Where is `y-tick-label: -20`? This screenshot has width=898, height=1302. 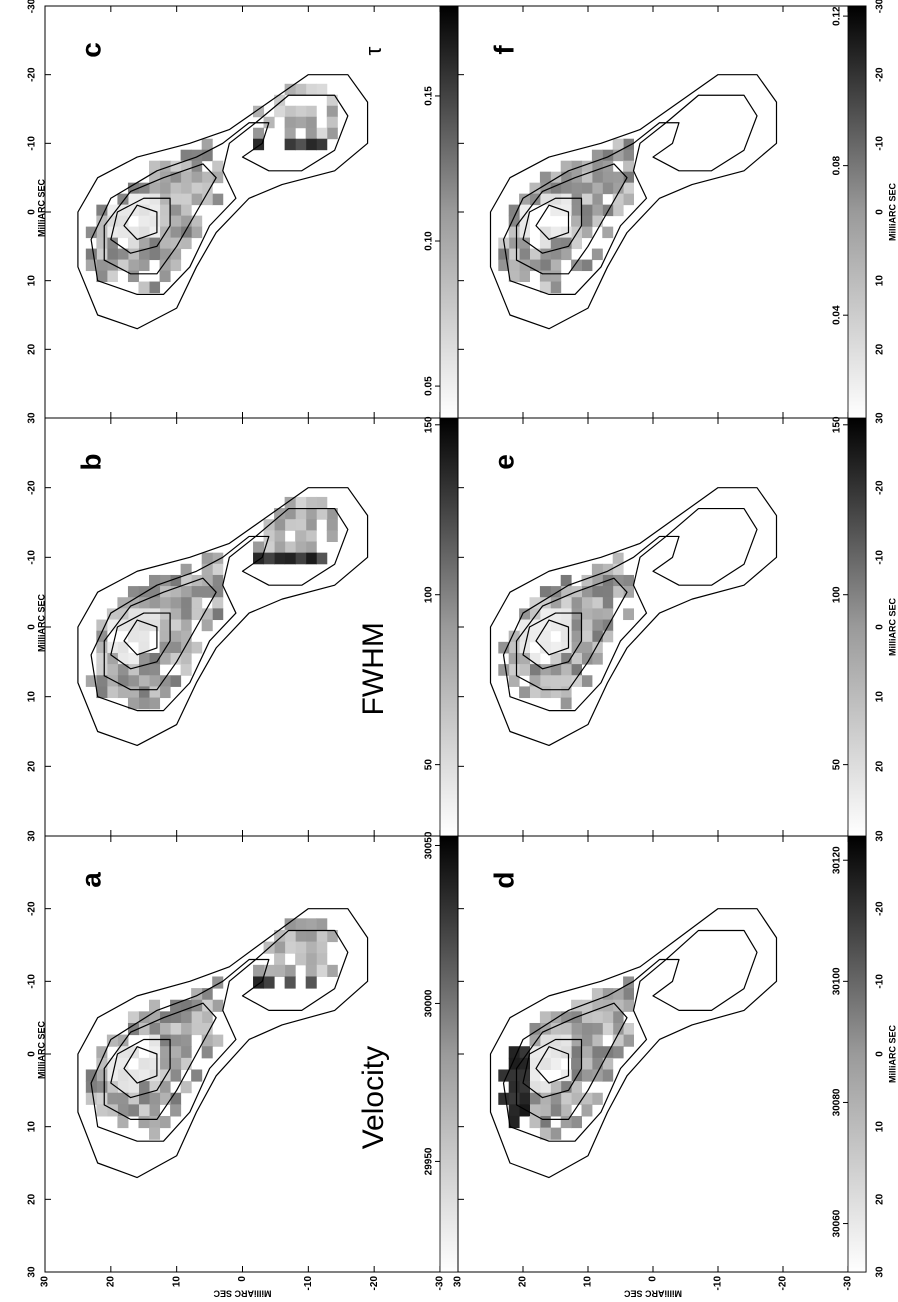 y-tick-label: -20 is located at coordinates (783, 1283).